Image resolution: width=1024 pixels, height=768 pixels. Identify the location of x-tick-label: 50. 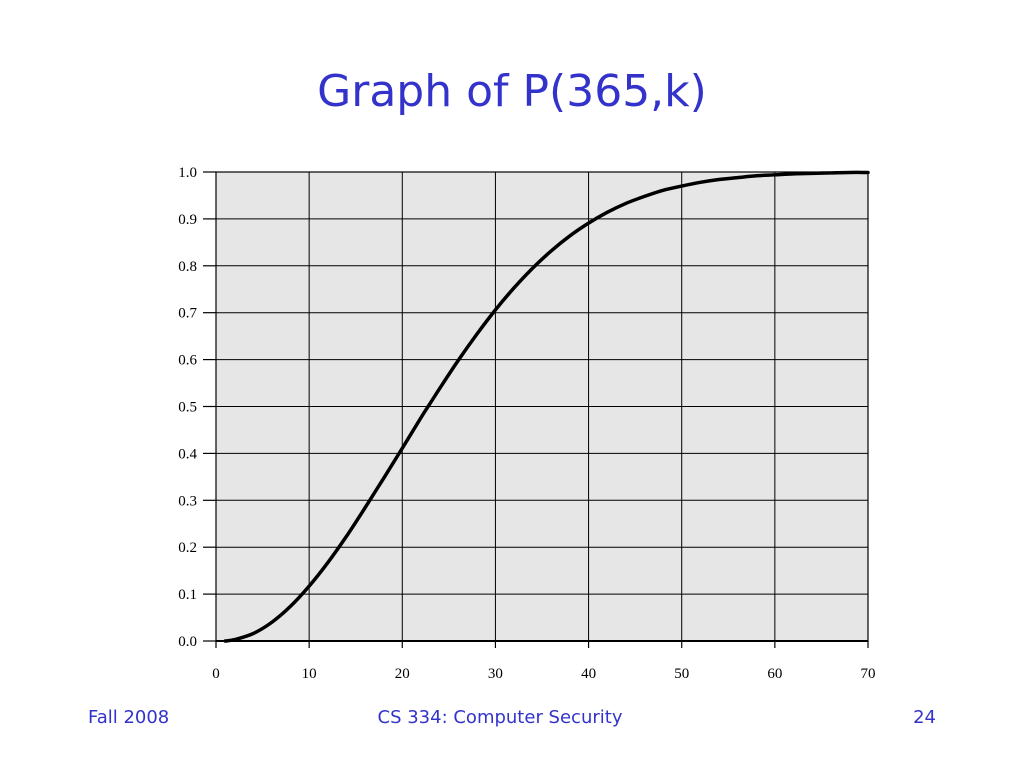
(681, 674).